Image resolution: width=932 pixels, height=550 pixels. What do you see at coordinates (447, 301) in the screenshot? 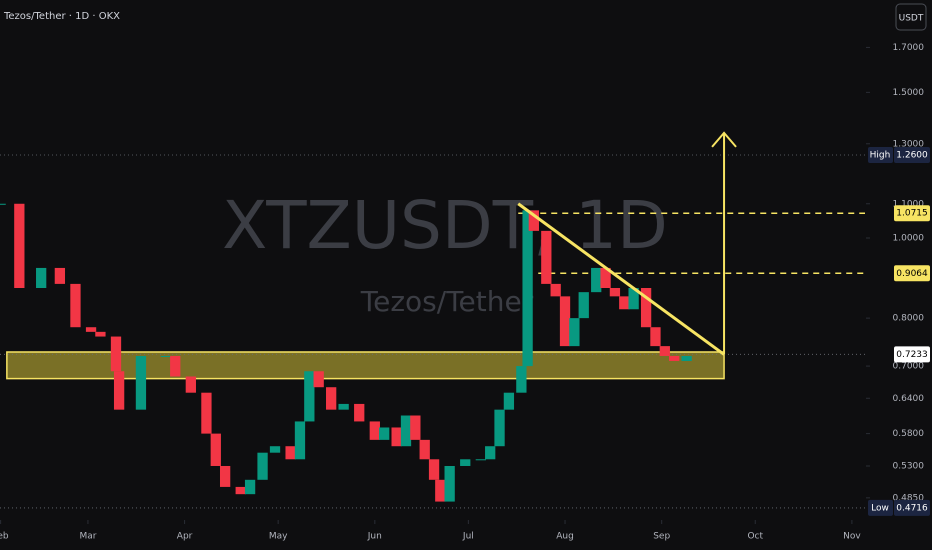
I see `watermark-sub: Tezos/Tether` at bounding box center [447, 301].